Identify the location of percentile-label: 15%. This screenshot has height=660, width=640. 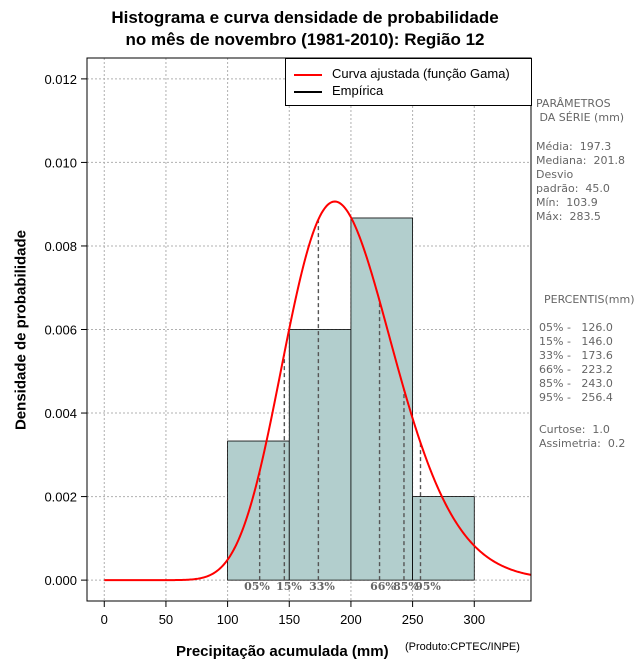
(289, 586).